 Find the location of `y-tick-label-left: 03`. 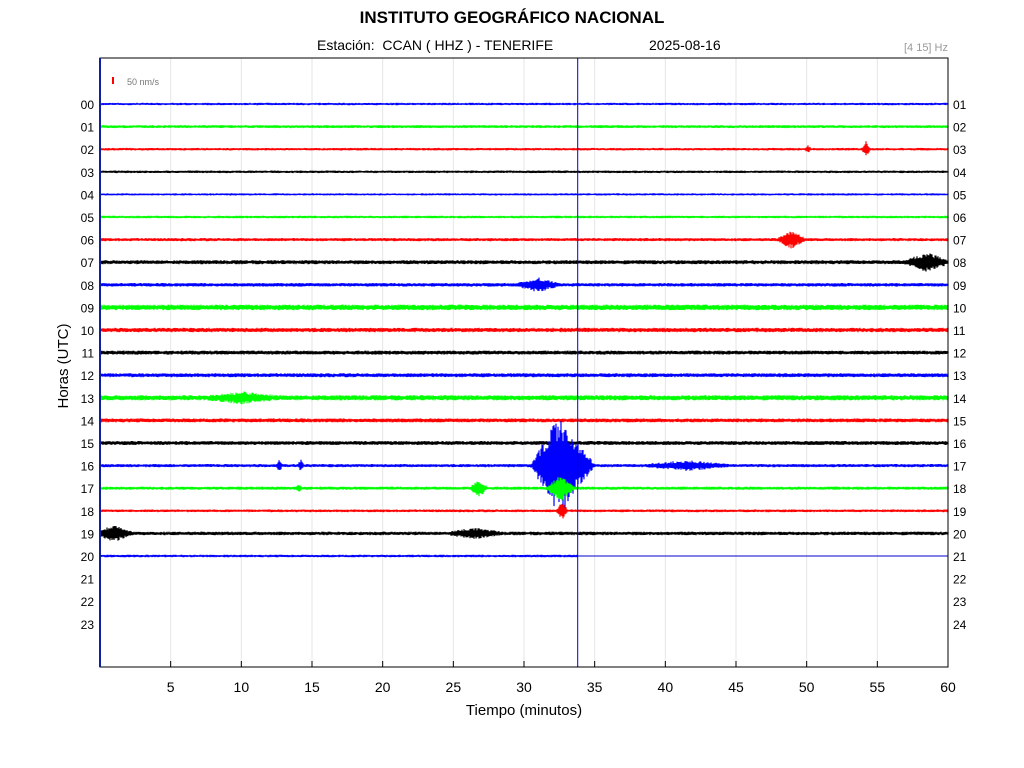

y-tick-label-left: 03 is located at coordinates (88, 173).